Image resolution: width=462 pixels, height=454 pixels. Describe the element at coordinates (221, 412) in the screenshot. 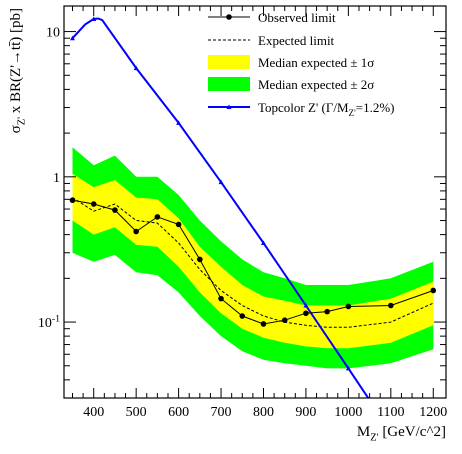

I see `x-tick-label: 700` at that location.